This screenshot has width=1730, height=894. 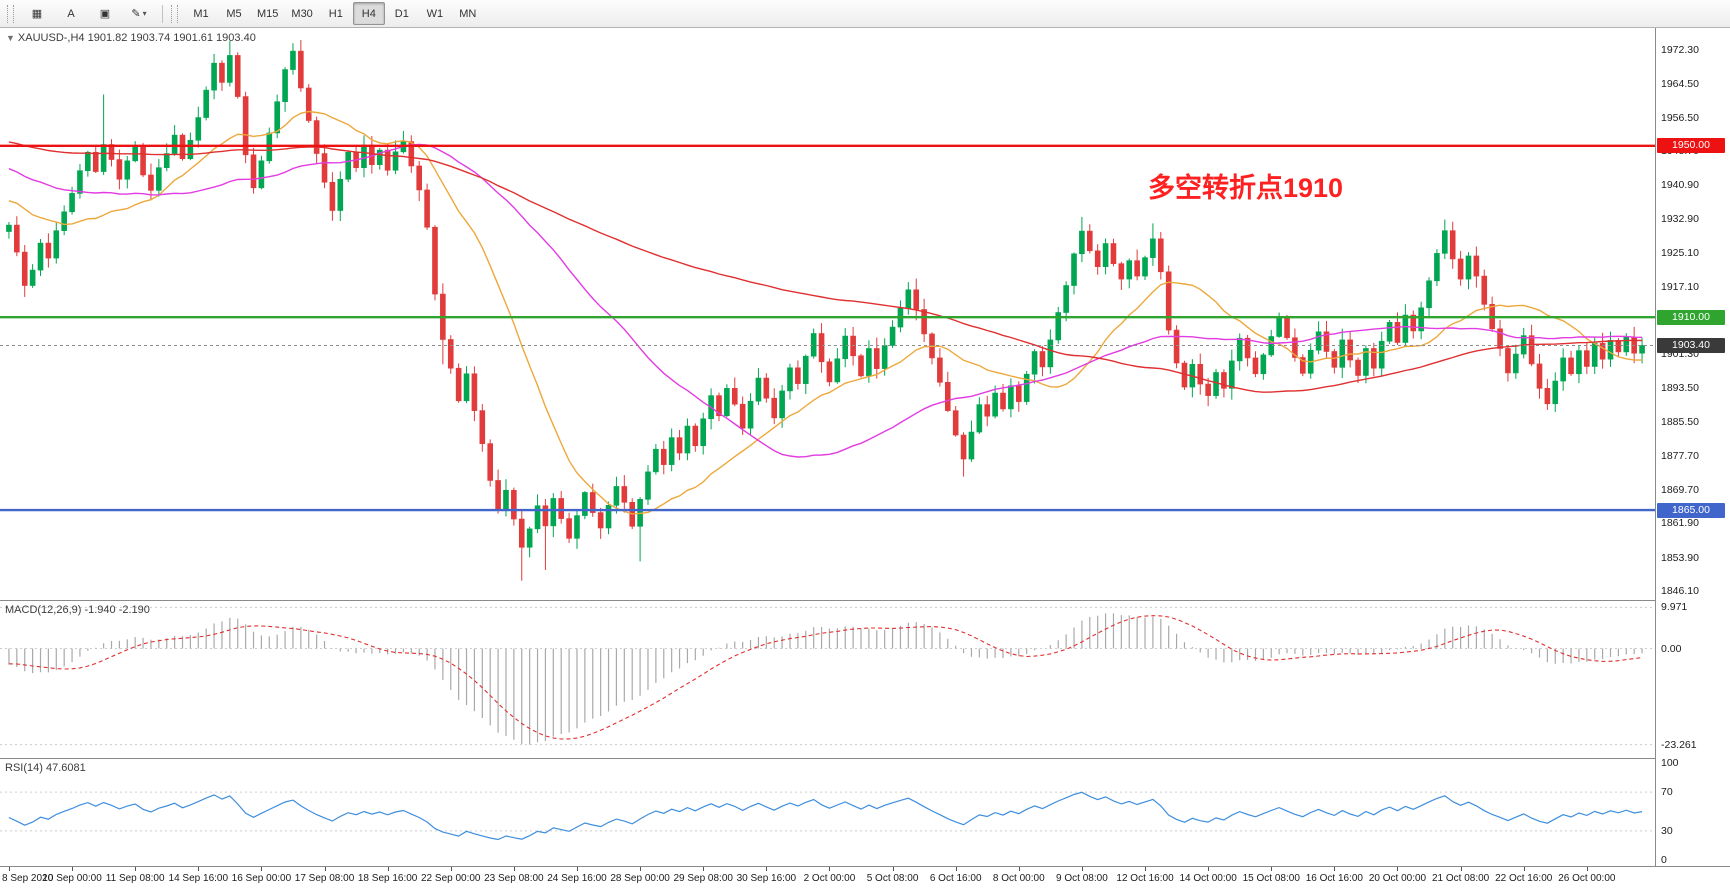 What do you see at coordinates (1680, 489) in the screenshot?
I see `price-axis-label: 1869.70` at bounding box center [1680, 489].